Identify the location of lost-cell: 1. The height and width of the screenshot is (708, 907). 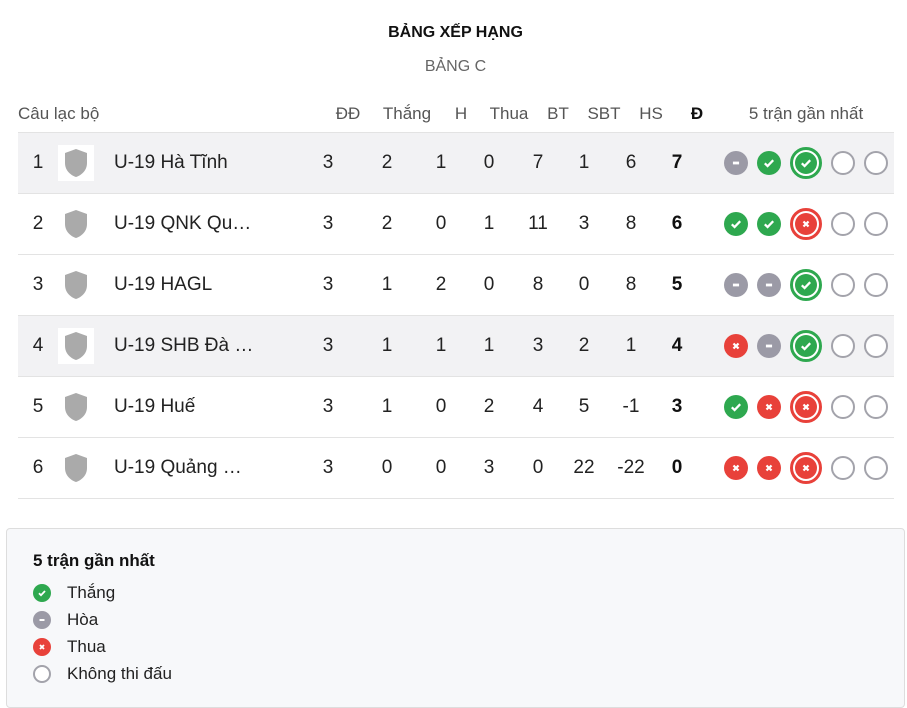
(489, 345).